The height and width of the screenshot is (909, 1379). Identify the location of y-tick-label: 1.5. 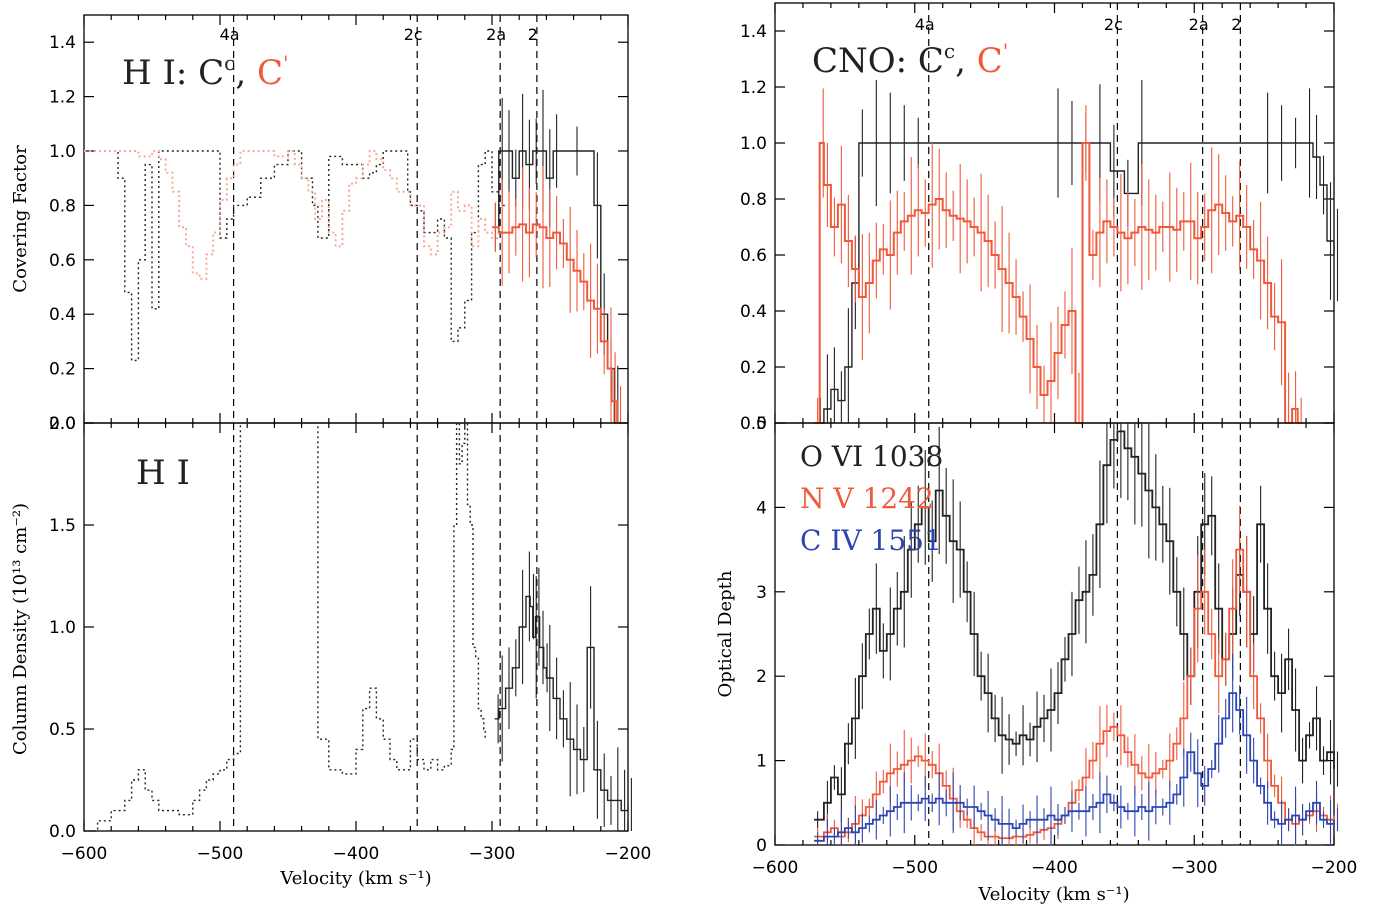
(62, 526).